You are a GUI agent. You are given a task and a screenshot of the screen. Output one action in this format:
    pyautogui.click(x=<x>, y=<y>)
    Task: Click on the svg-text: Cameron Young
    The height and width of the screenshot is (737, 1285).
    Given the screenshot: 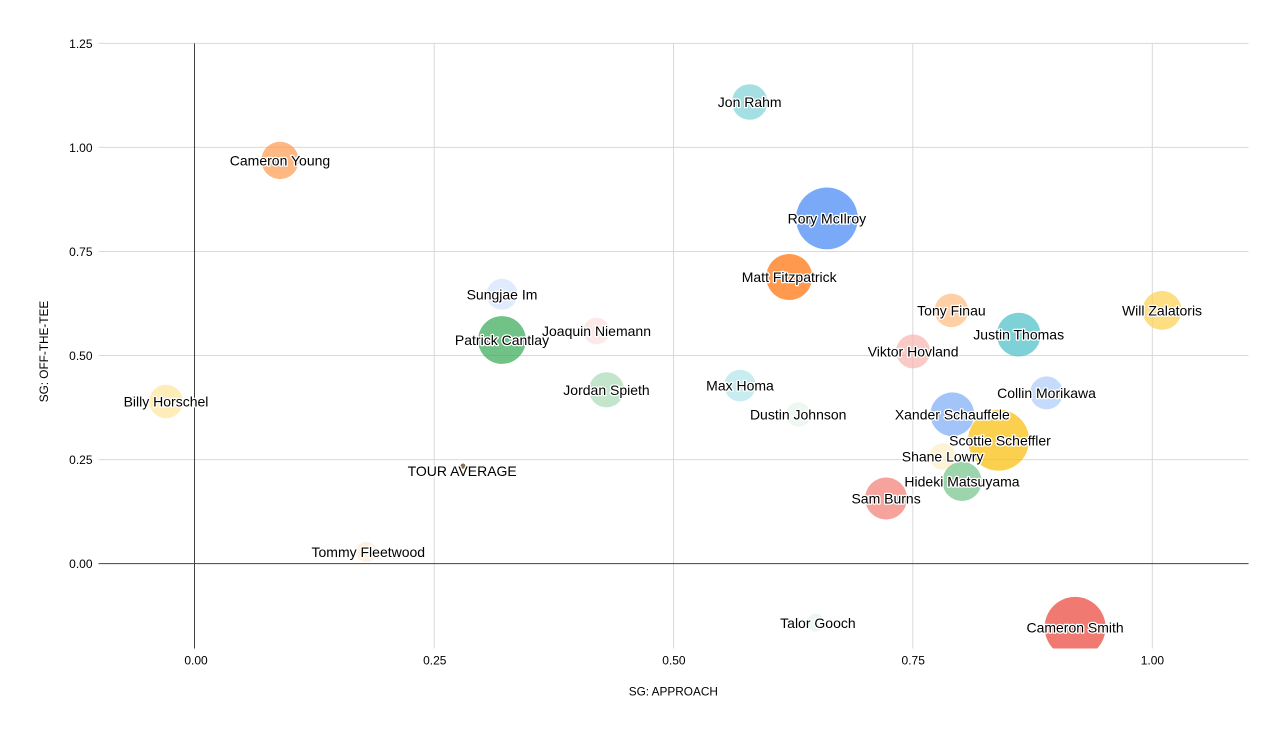 What is the action you would take?
    pyautogui.click(x=280, y=161)
    